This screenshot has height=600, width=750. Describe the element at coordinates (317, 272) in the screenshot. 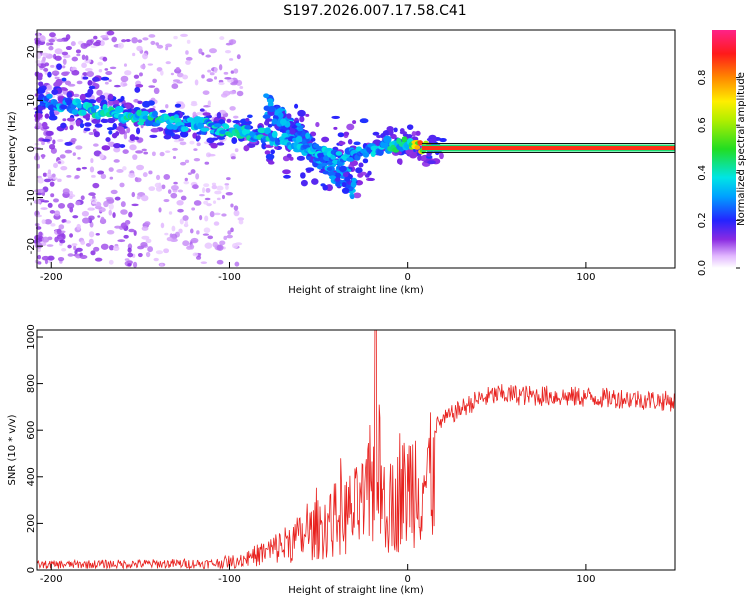

I see `spectrogram-x-ticks: -200 -100 0 100` at that location.